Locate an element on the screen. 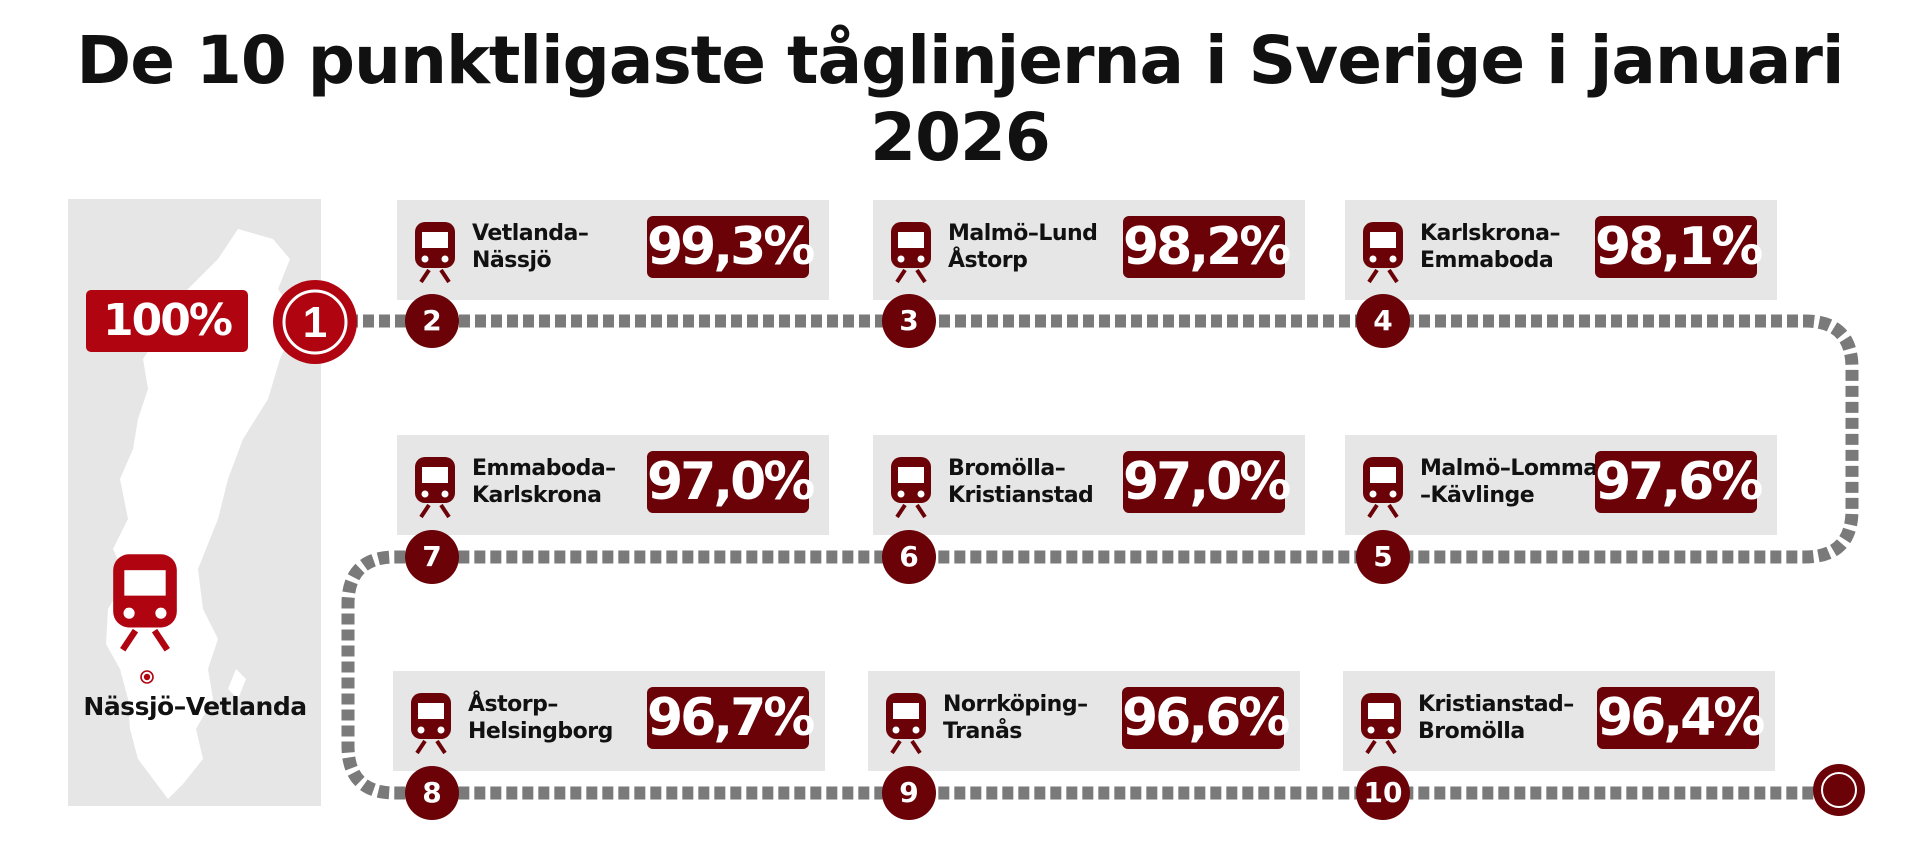 The width and height of the screenshot is (1920, 857). winner-rank: 1 is located at coordinates (315, 322).